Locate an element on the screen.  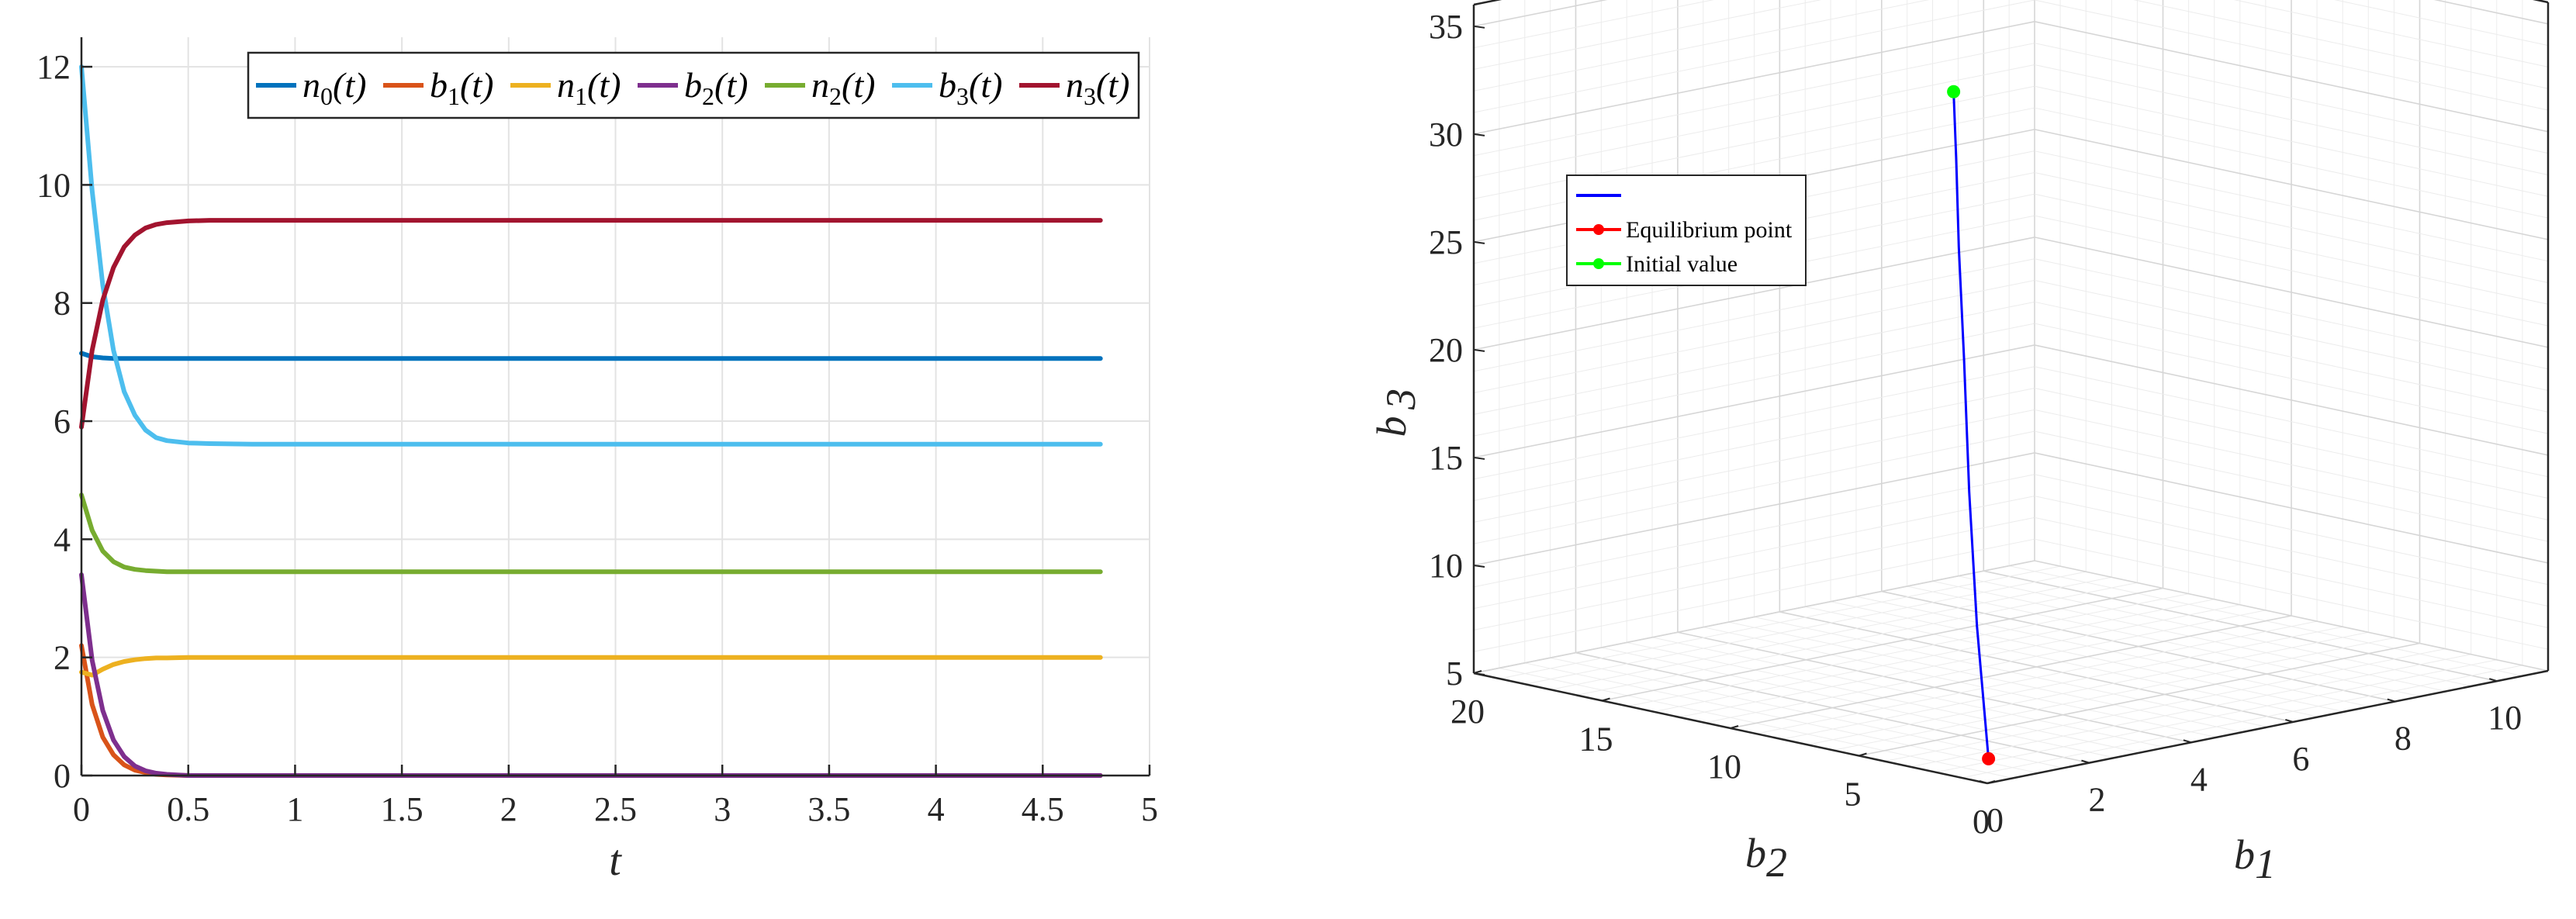
x-tick-label: 3 is located at coordinates (722, 809).